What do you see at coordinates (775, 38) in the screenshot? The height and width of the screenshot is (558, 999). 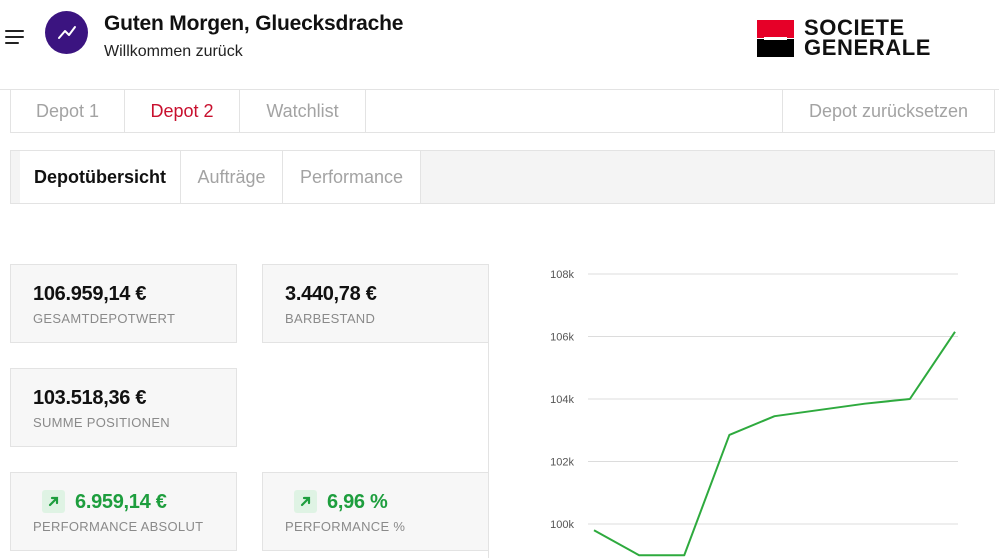 I see `logo-mark` at bounding box center [775, 38].